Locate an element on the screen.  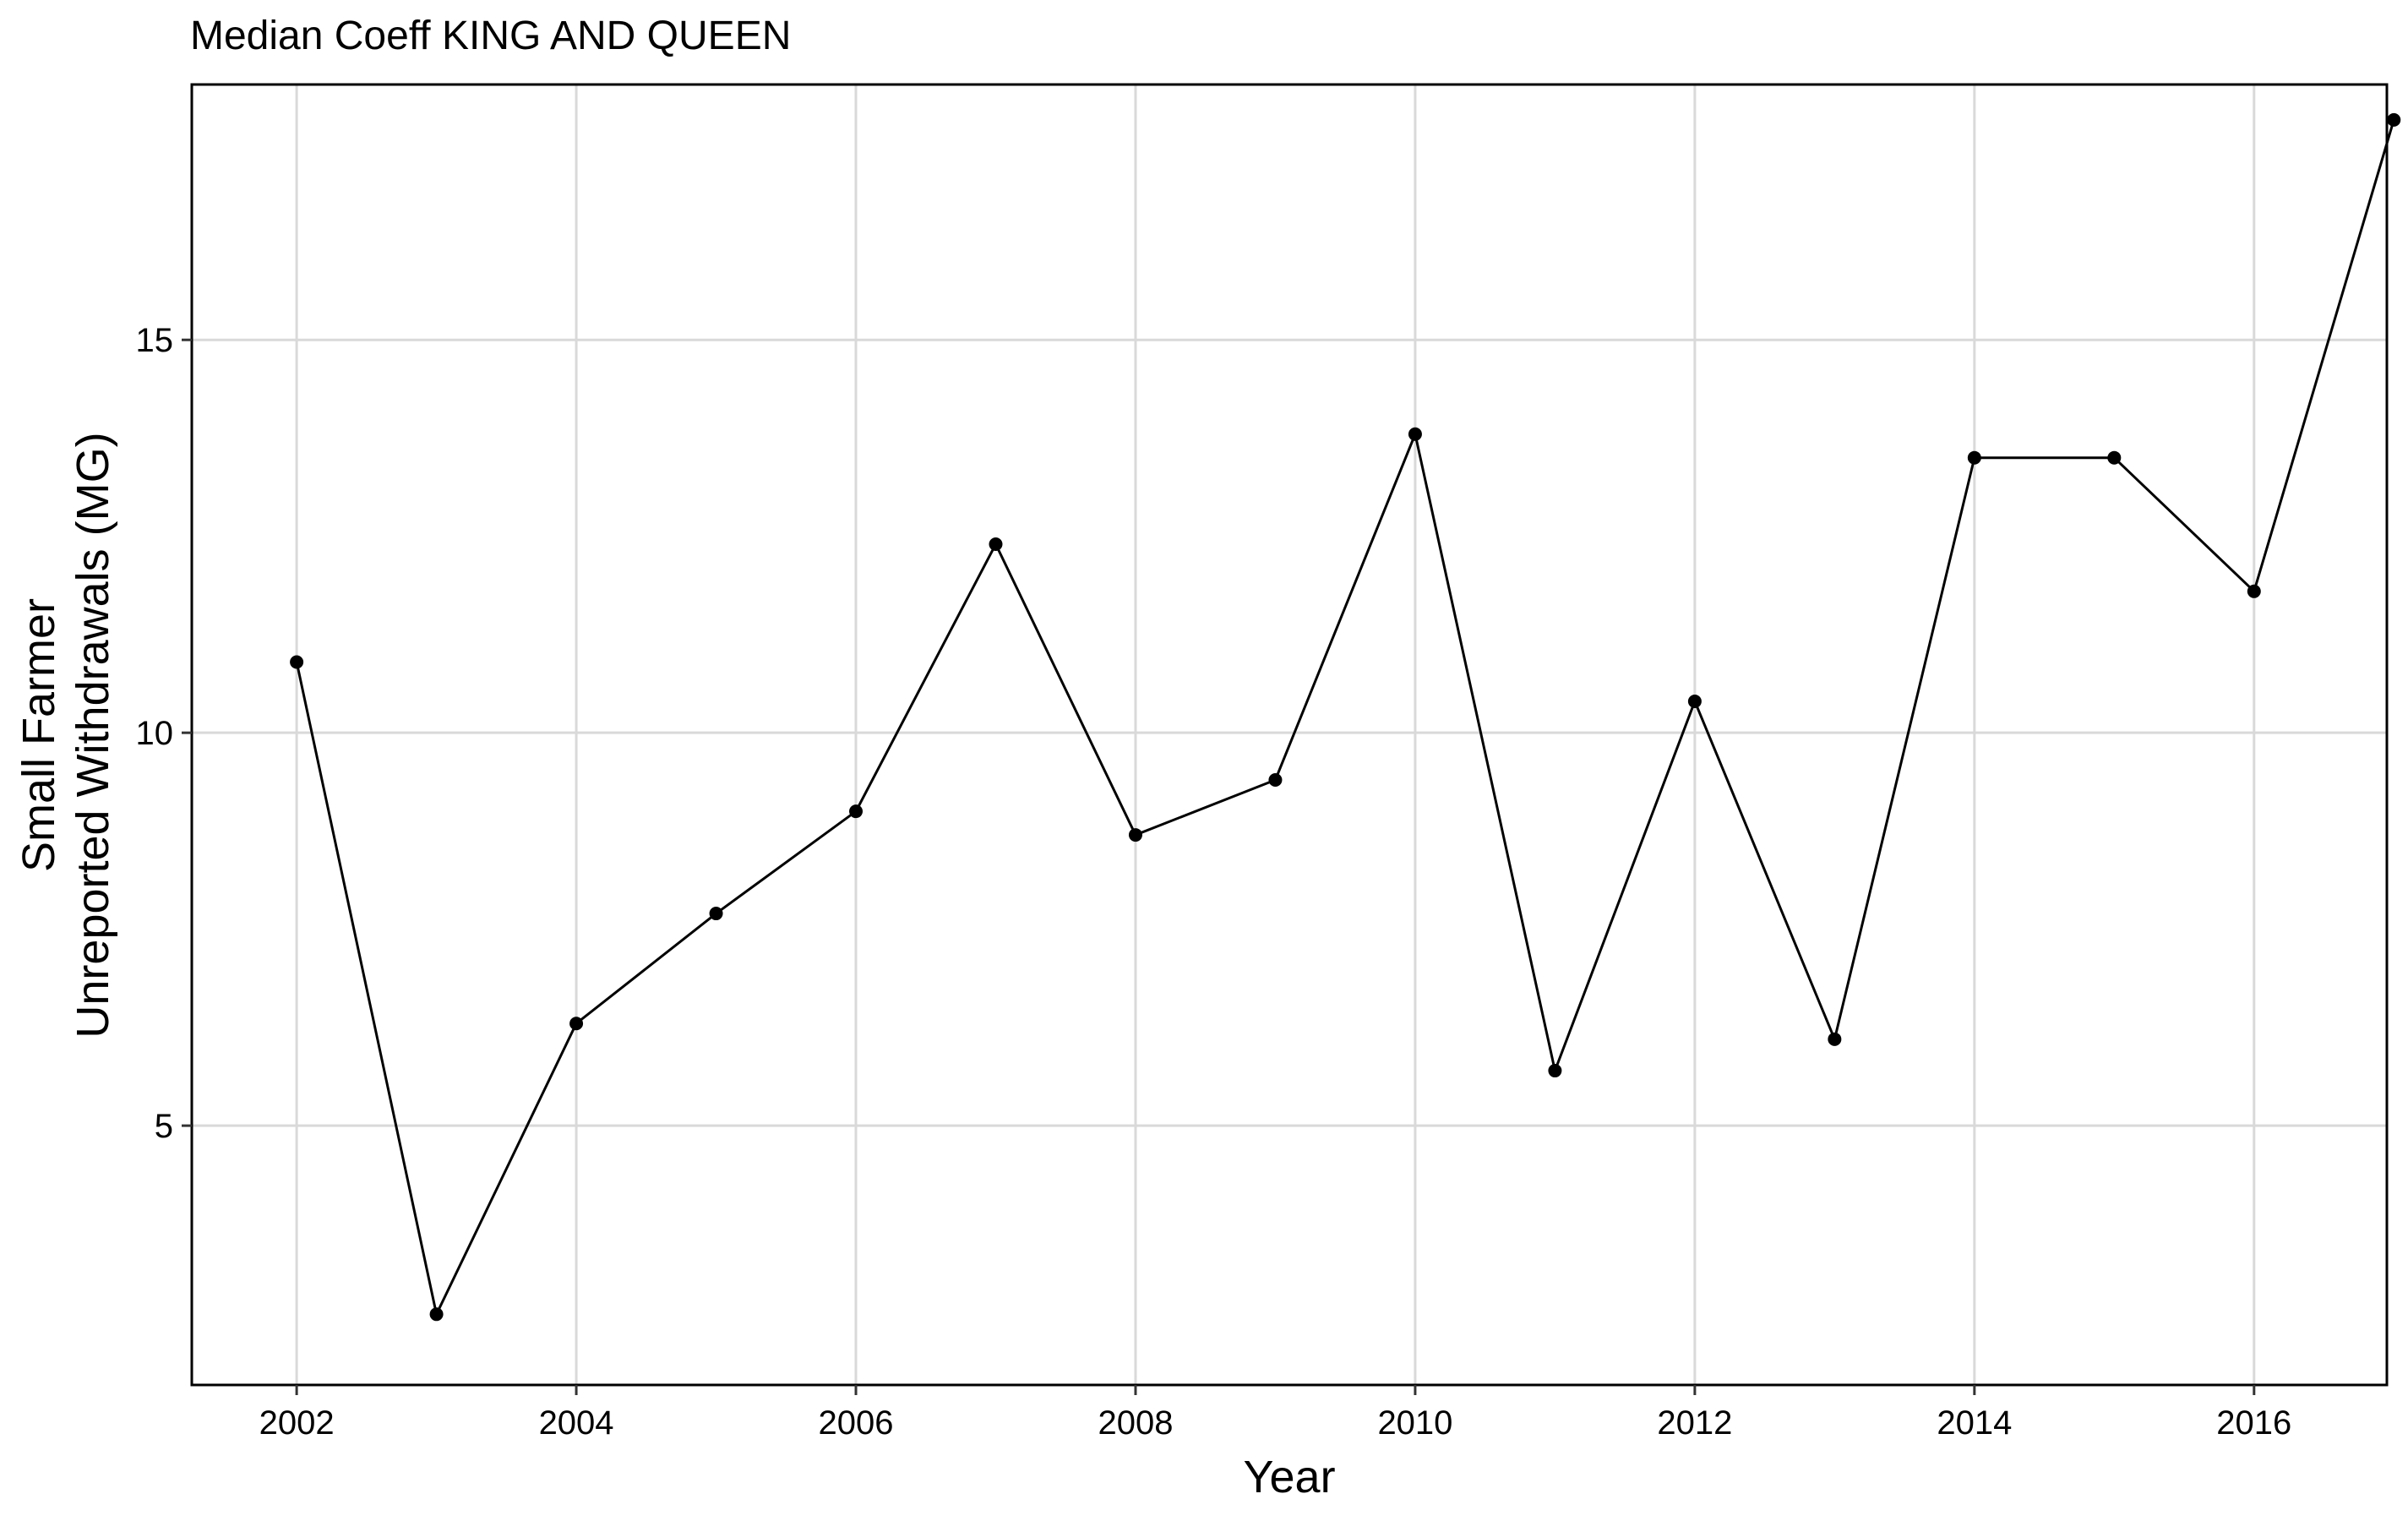
data-point-2009 is located at coordinates (1275, 779).